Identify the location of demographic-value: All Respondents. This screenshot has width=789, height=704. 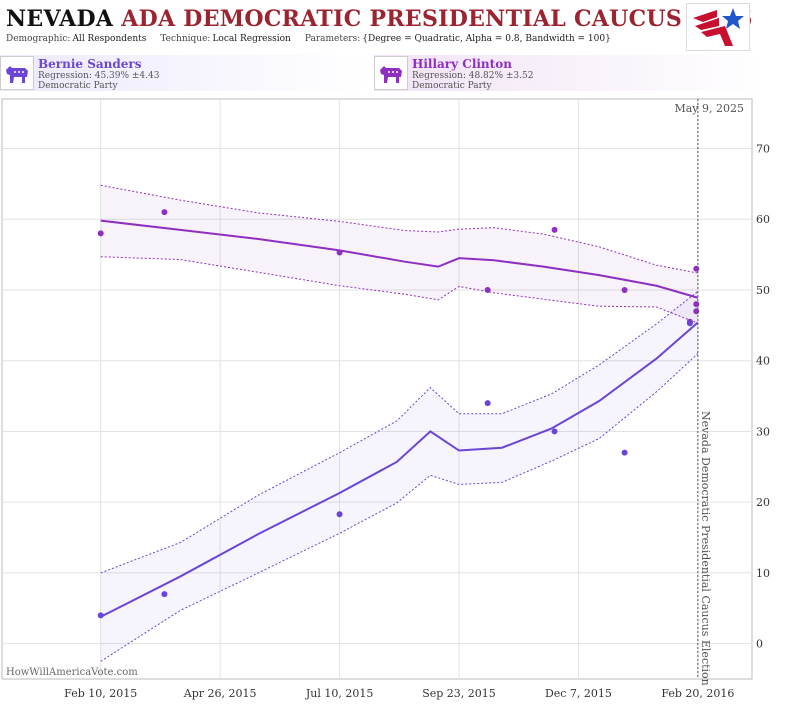
(109, 39).